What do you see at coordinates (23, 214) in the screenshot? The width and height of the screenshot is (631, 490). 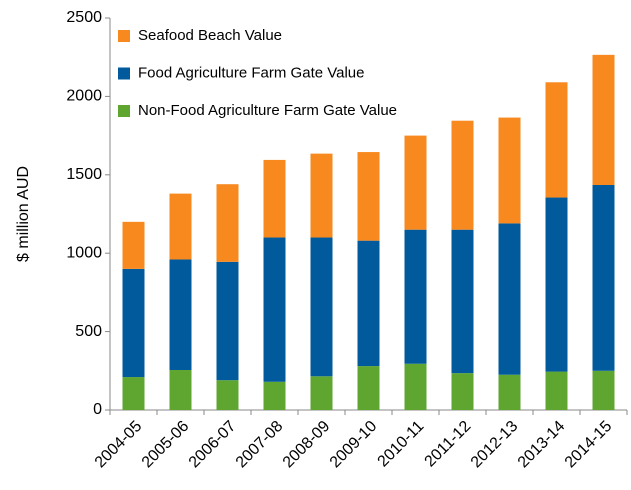 I see `y-axis-label: $ million AUD` at bounding box center [23, 214].